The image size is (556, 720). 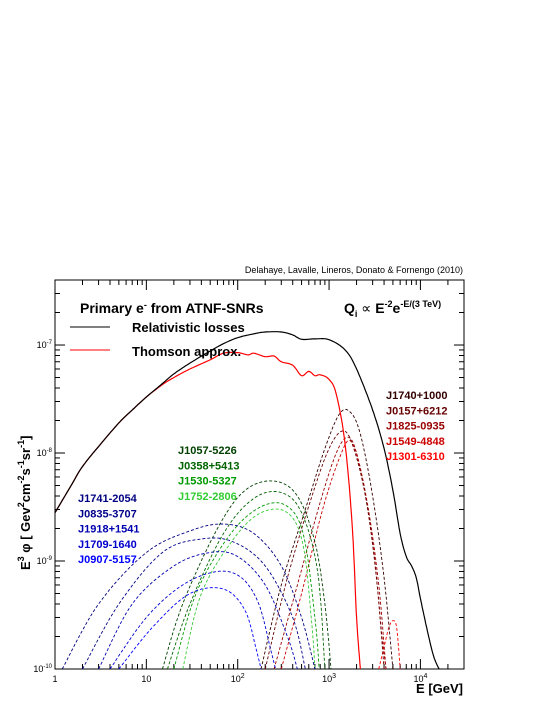 What do you see at coordinates (45, 561) in the screenshot?
I see `y-tick-label-1: 10⁻⁹` at bounding box center [45, 561].